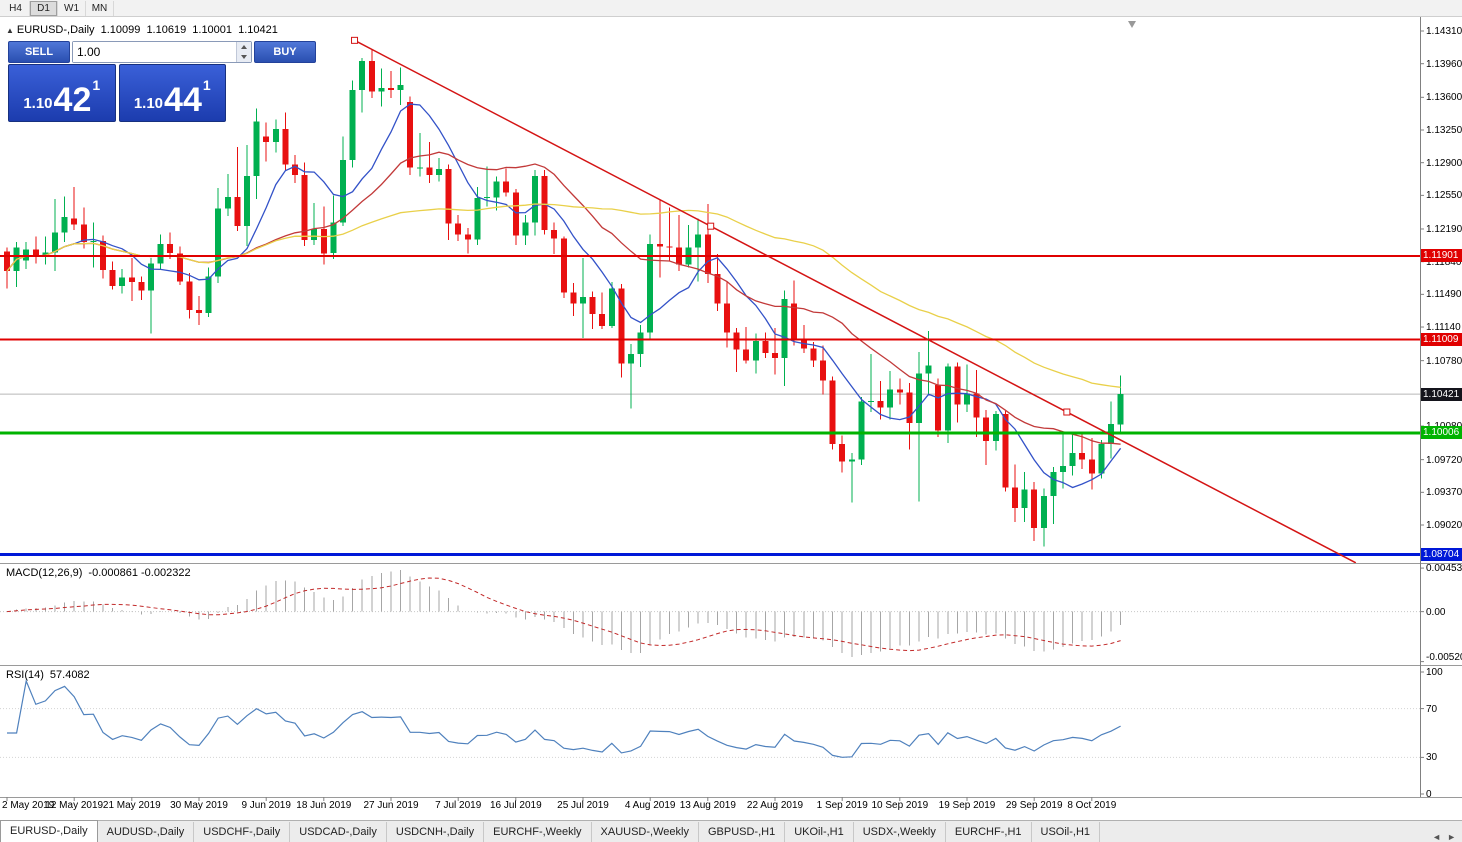  What do you see at coordinates (199, 805) in the screenshot?
I see `time-axis-label: 30 May 2019` at bounding box center [199, 805].